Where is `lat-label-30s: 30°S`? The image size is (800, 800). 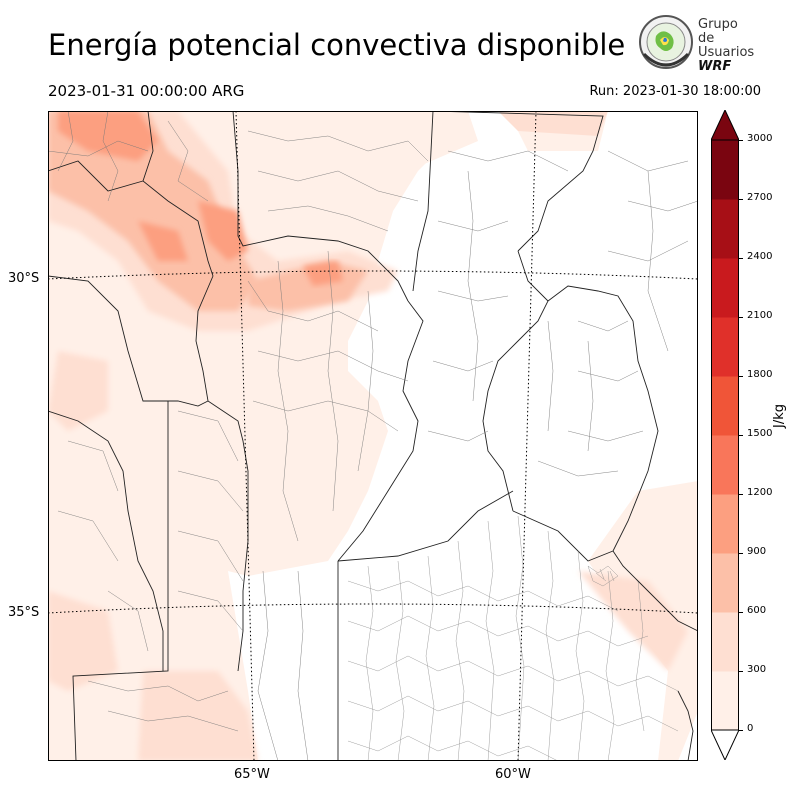 lat-label-30s: 30°S is located at coordinates (24, 278).